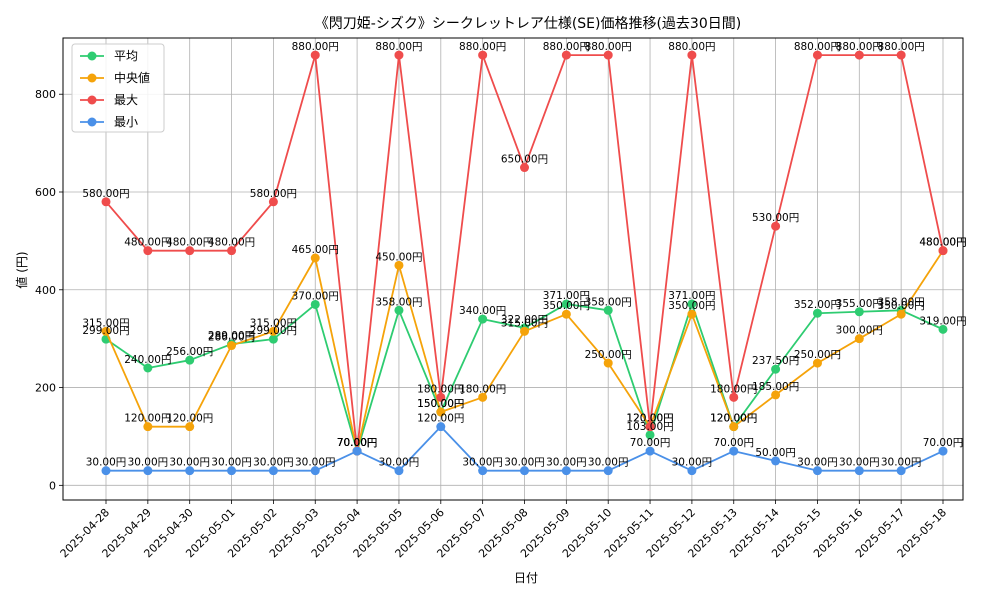 Image resolution: width=1000 pixels, height=604 pixels. I want to click on data-label: 240.00円, so click(147, 360).